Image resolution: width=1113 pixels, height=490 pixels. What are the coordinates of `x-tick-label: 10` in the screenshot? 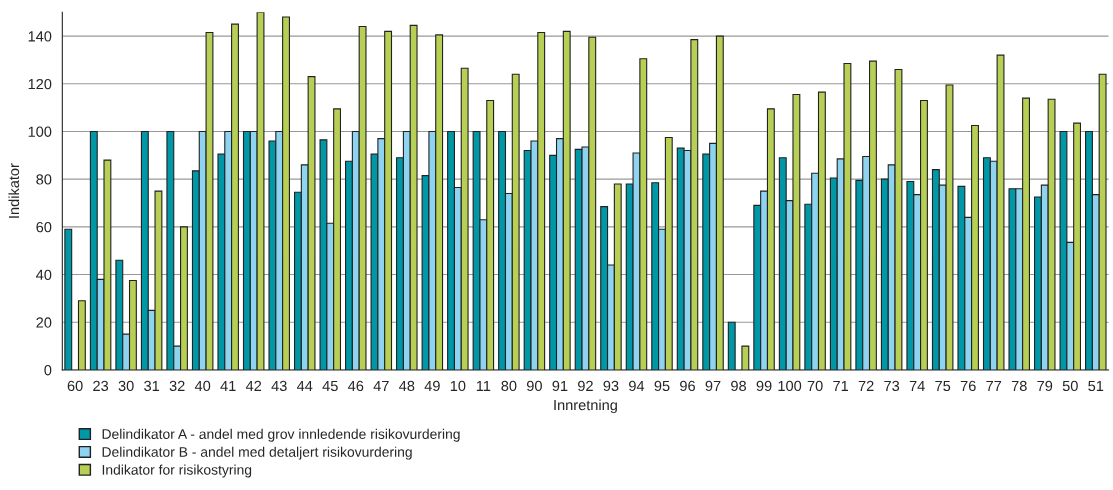 It's located at (458, 386).